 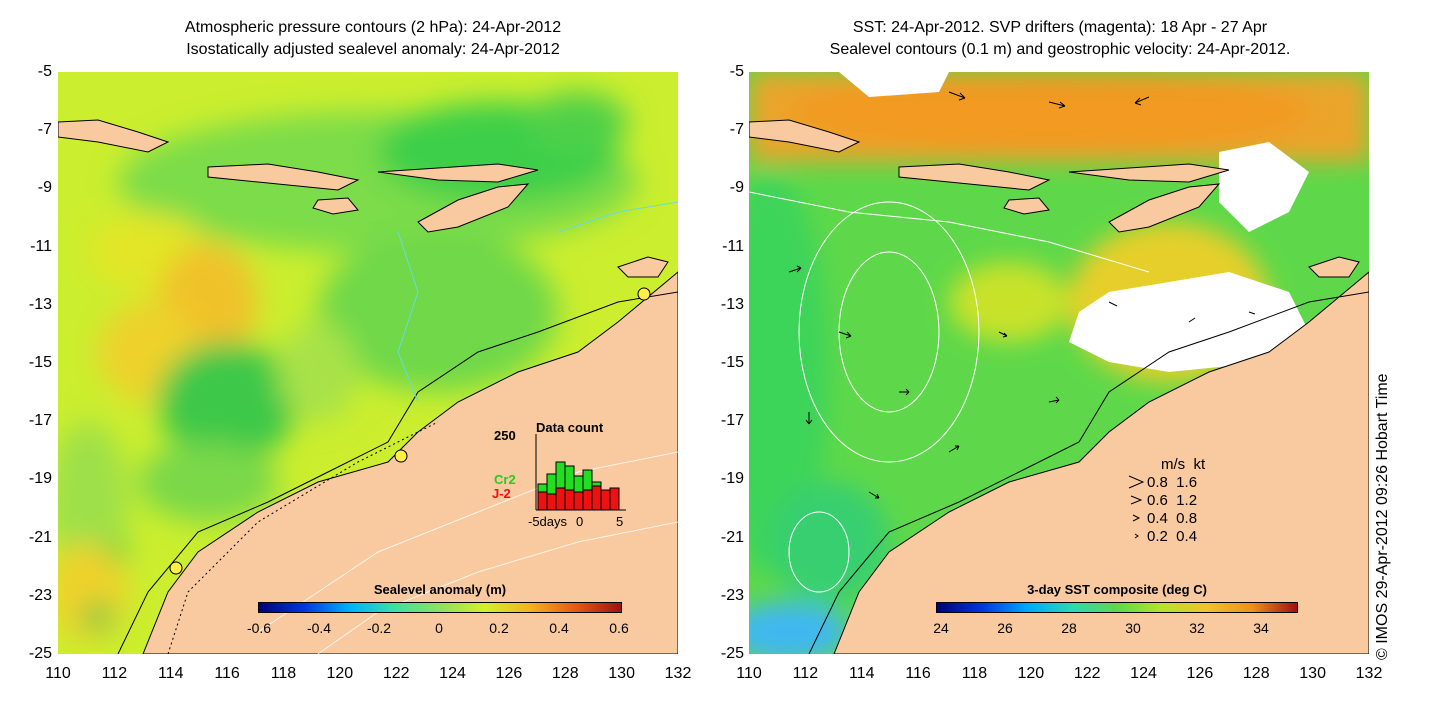 I want to click on left-ytick: -23, so click(x=40, y=595).